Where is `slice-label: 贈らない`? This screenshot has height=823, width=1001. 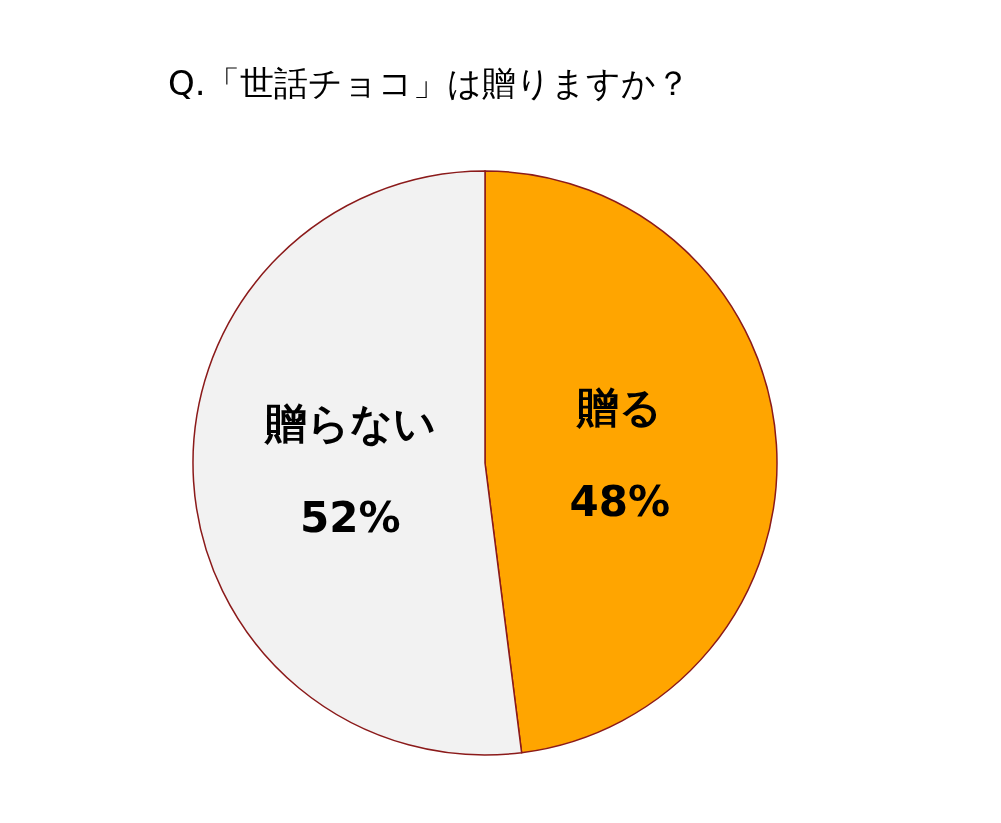 slice-label: 贈らない is located at coordinates (349, 424).